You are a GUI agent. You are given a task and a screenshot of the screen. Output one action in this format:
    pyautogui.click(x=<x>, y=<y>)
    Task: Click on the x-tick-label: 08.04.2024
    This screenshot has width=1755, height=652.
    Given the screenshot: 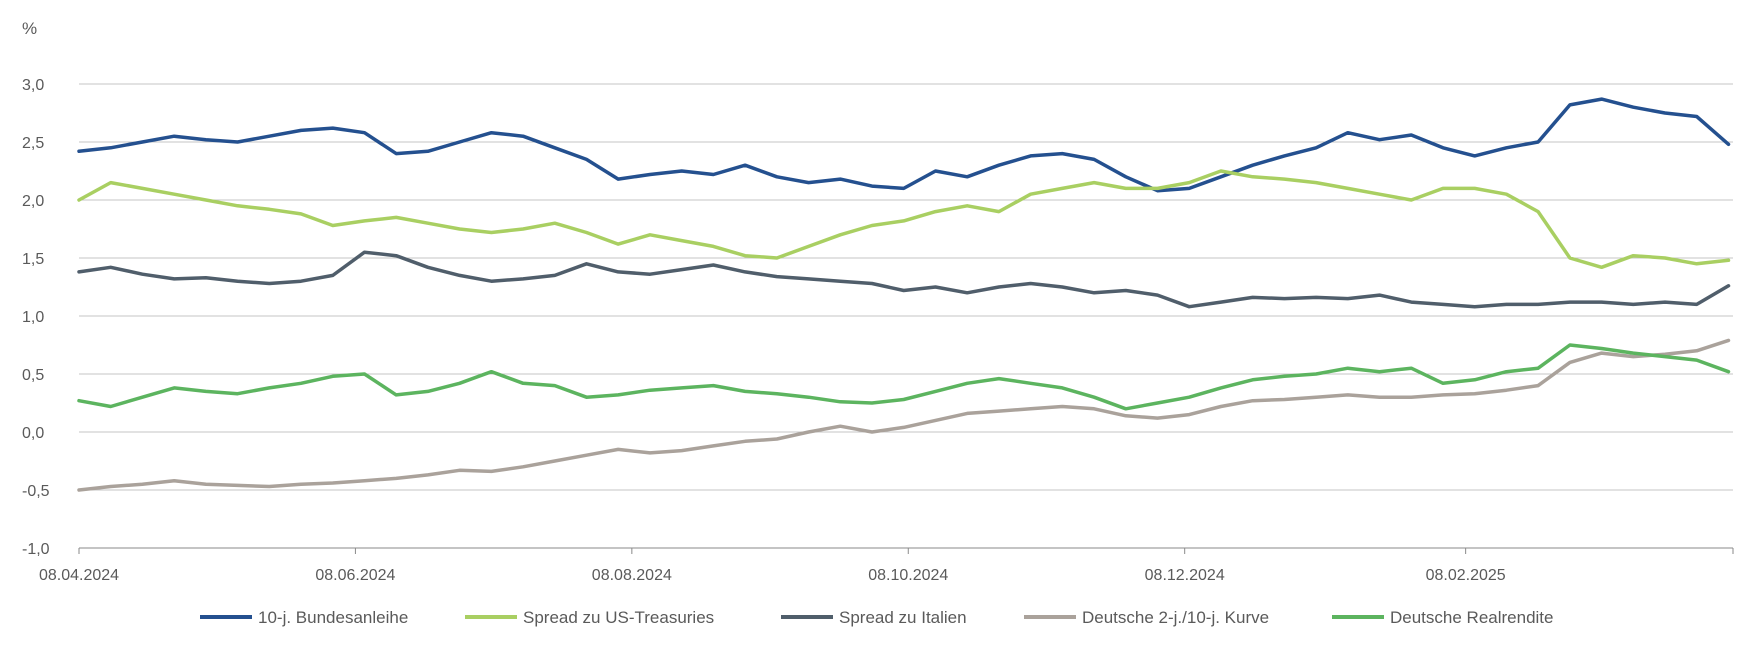 What is the action you would take?
    pyautogui.click(x=79, y=575)
    